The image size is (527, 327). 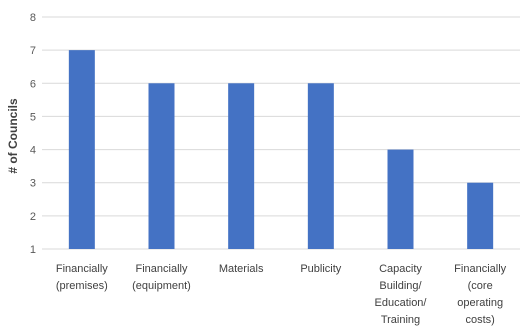 I want to click on x-tick-label-line: Materials, so click(x=241, y=269).